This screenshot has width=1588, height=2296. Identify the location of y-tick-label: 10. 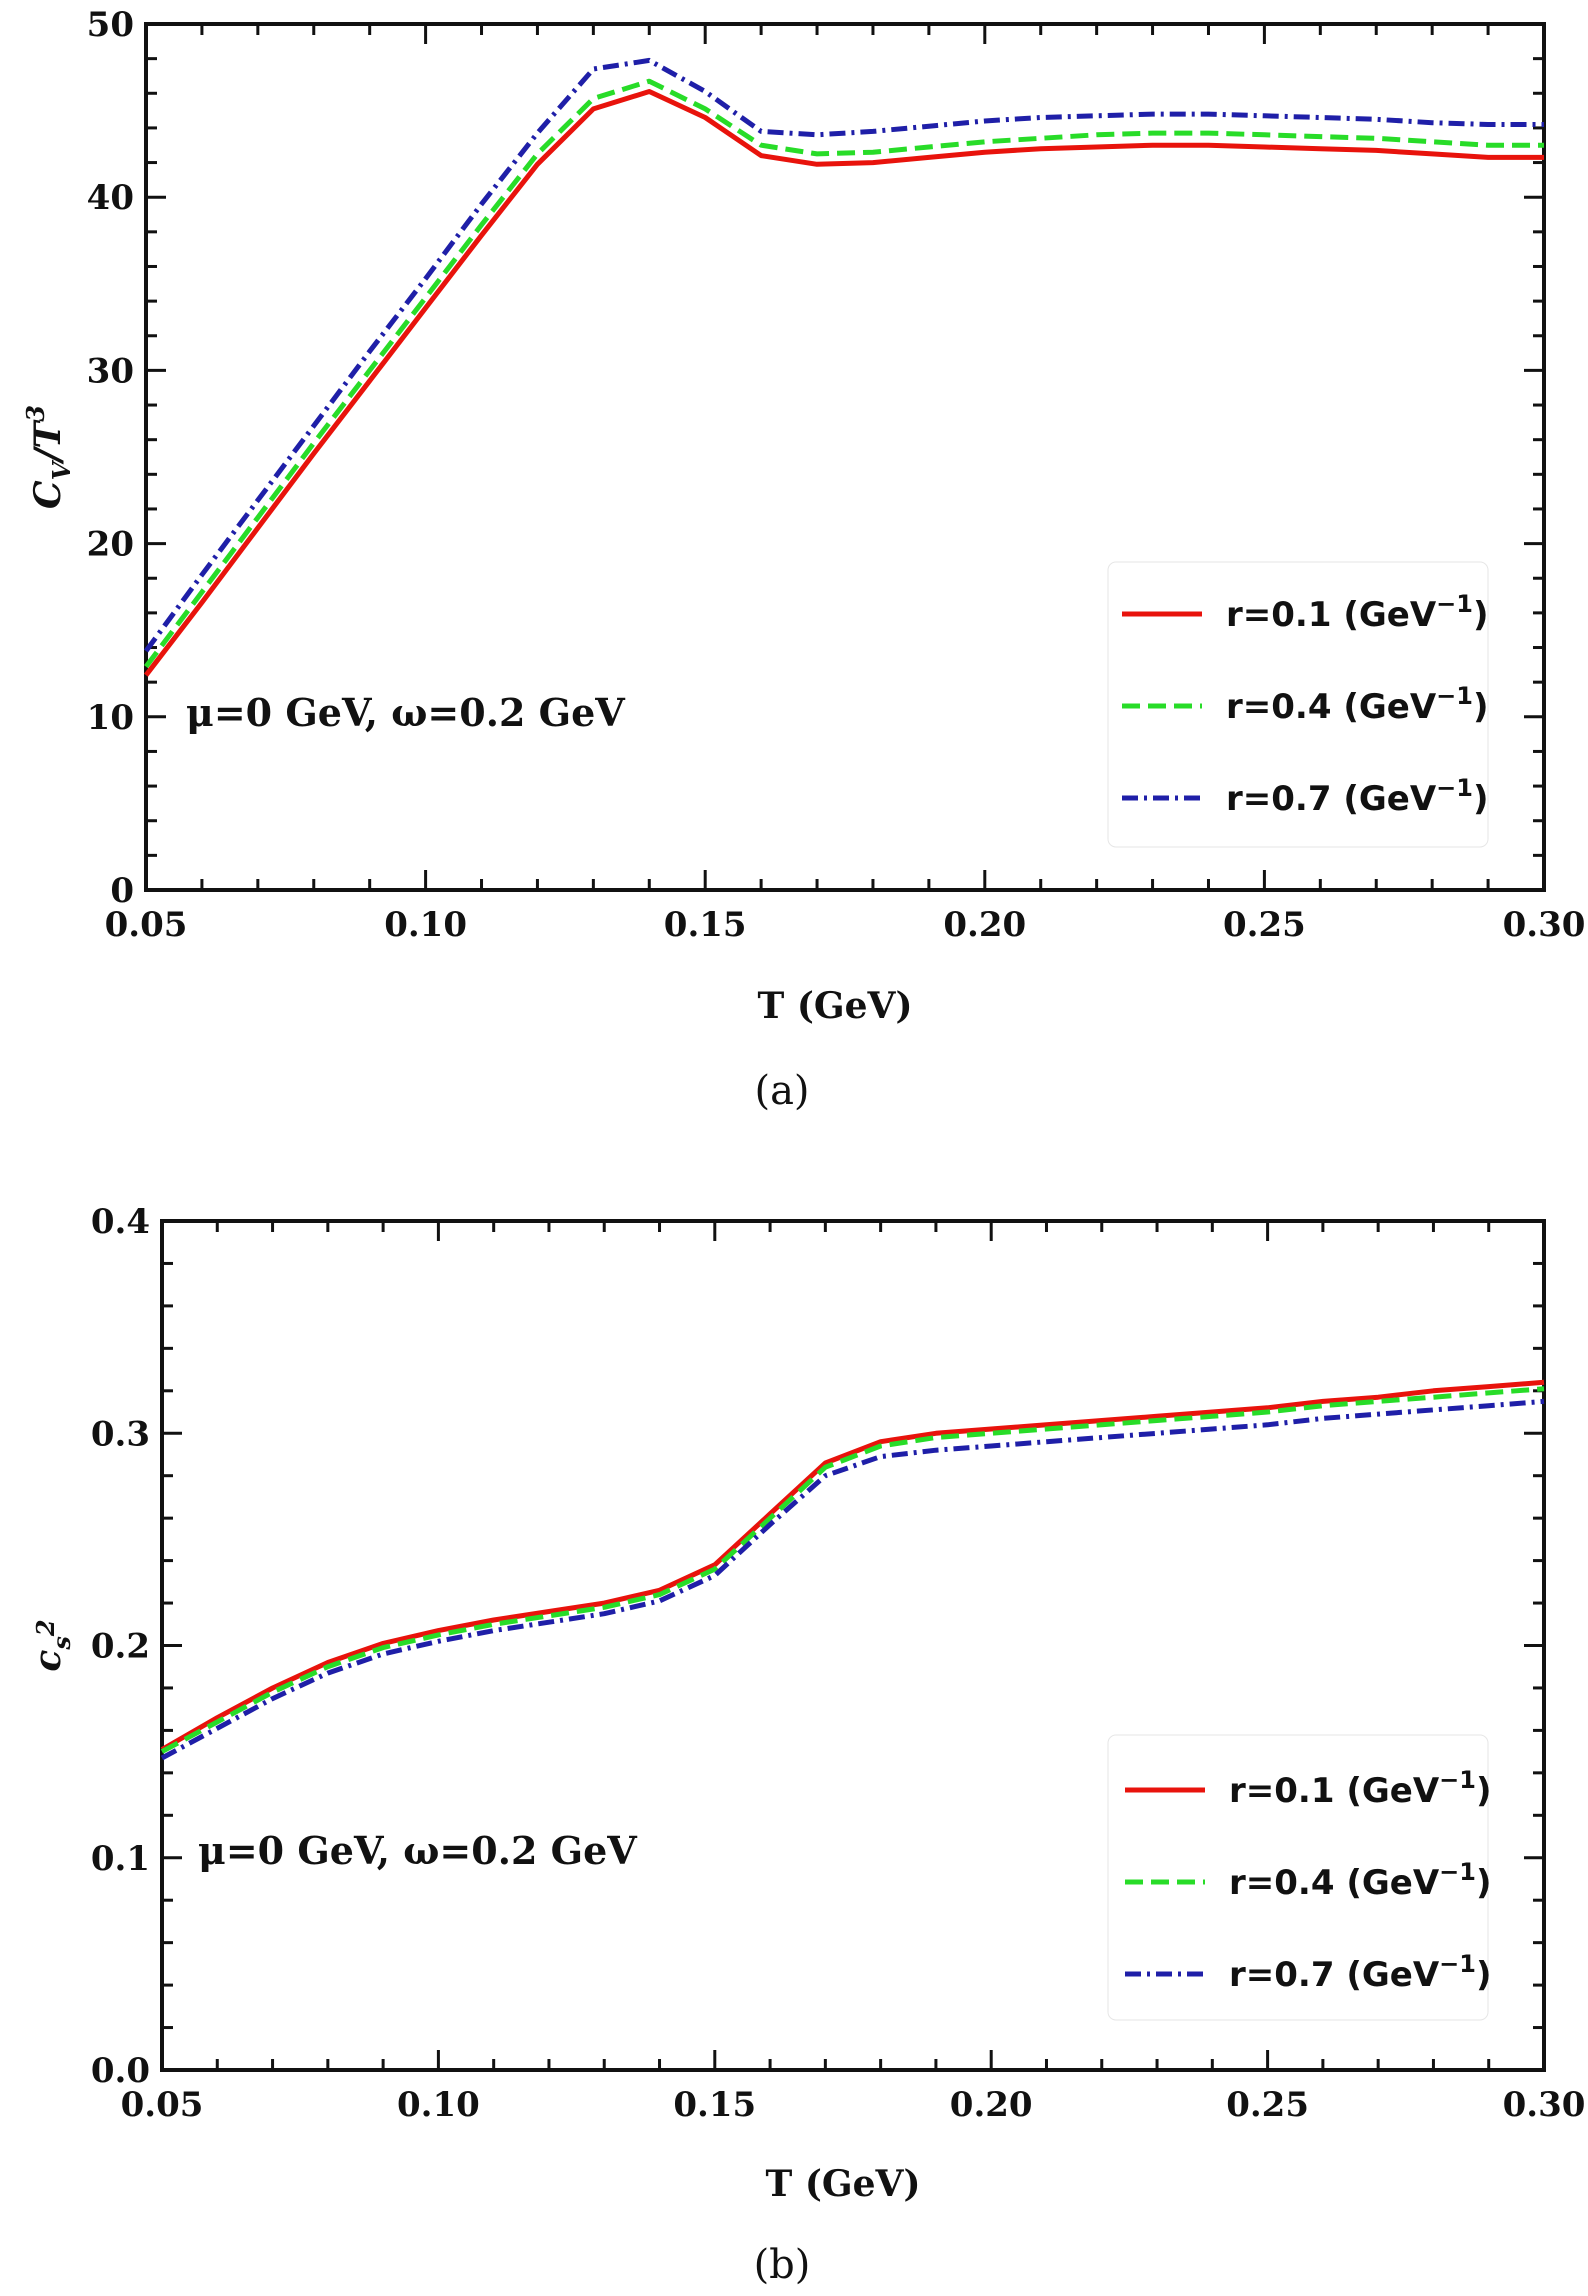
(110, 718).